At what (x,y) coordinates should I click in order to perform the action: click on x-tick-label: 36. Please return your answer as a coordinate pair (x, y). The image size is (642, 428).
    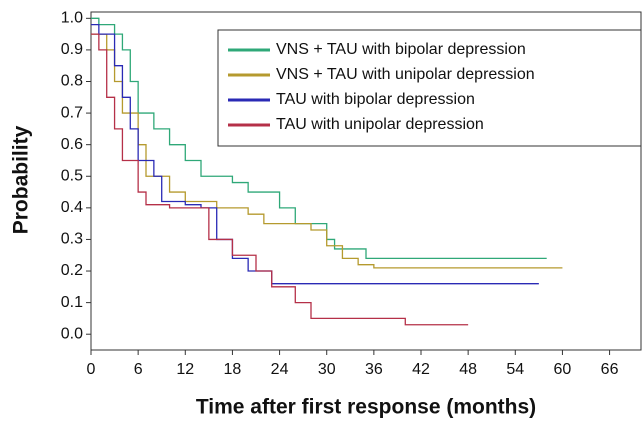
    Looking at the image, I should click on (374, 369).